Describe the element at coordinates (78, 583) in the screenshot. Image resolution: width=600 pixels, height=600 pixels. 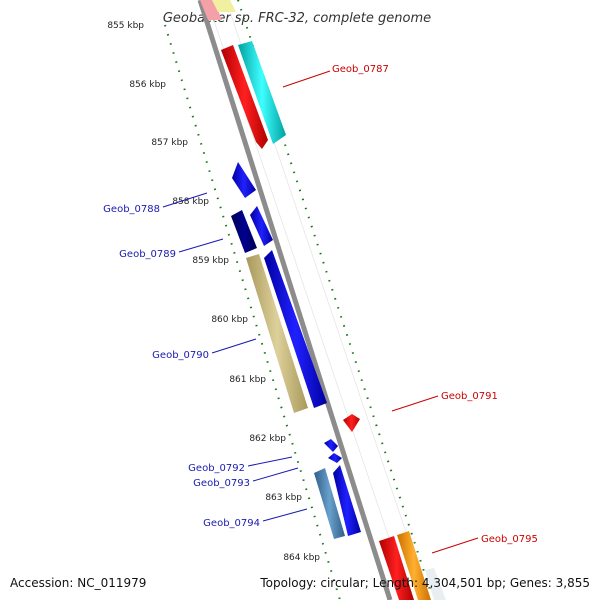
I see `accession-text: Accession: NC_011979` at that location.